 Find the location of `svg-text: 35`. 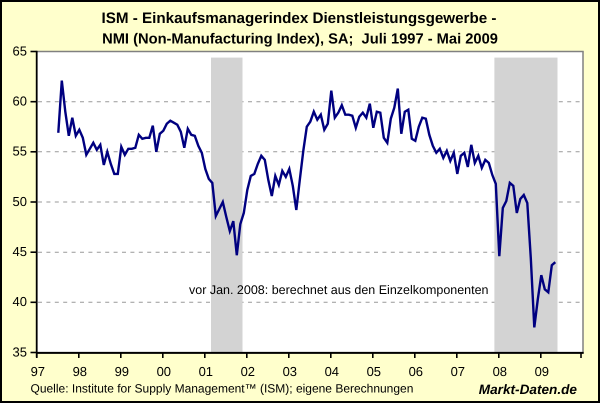

svg-text: 35 is located at coordinates (20, 351).